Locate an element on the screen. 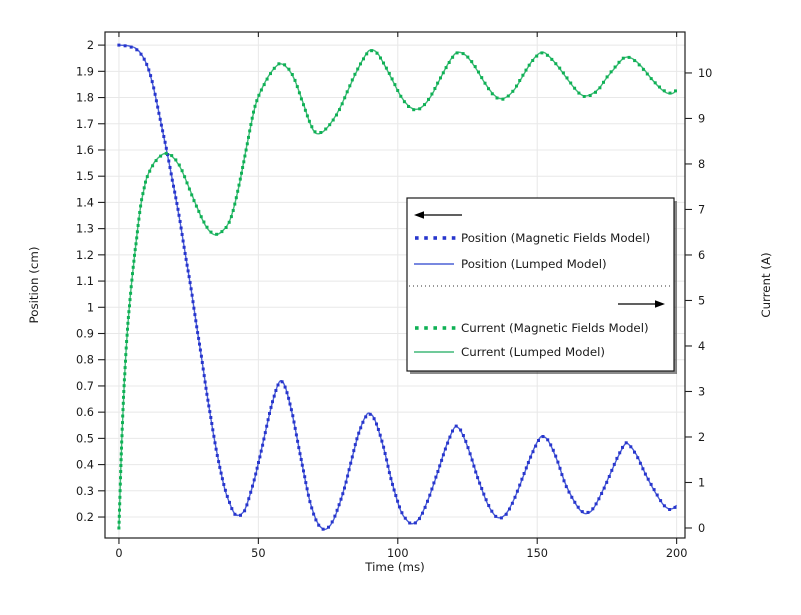 The width and height of the screenshot is (801, 615). right-axis-title: Current (A) is located at coordinates (766, 284).